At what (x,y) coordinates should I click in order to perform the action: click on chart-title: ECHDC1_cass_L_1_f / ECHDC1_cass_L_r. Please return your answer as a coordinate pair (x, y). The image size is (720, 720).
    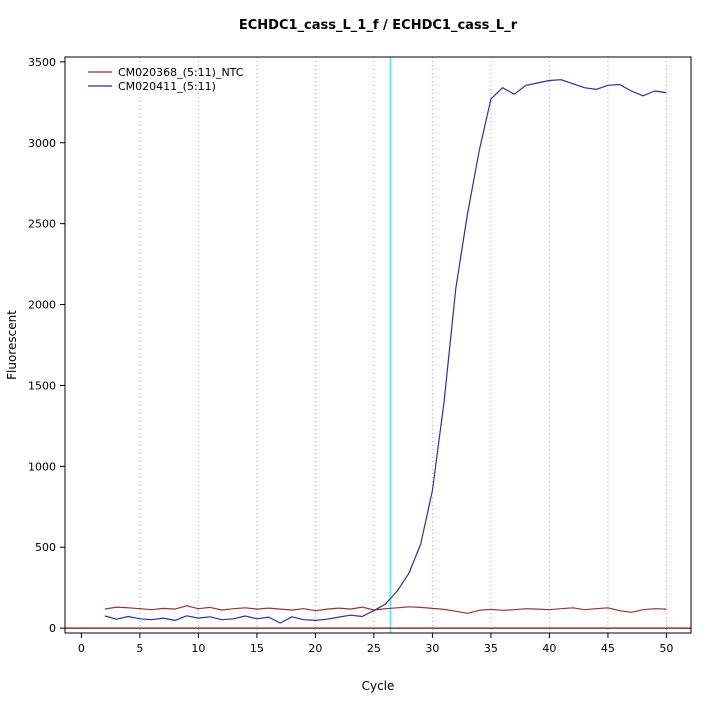
    Looking at the image, I should click on (378, 25).